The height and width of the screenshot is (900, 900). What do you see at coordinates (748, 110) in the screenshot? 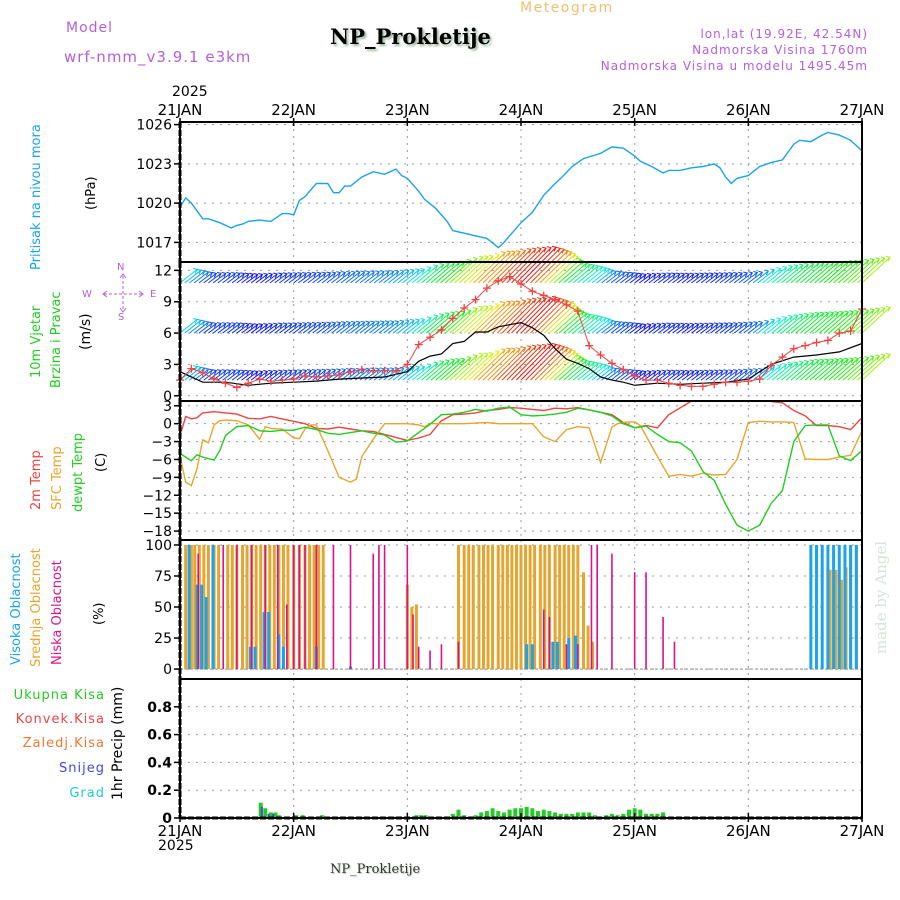
I see `x-tick-label-top: 26JAN` at bounding box center [748, 110].